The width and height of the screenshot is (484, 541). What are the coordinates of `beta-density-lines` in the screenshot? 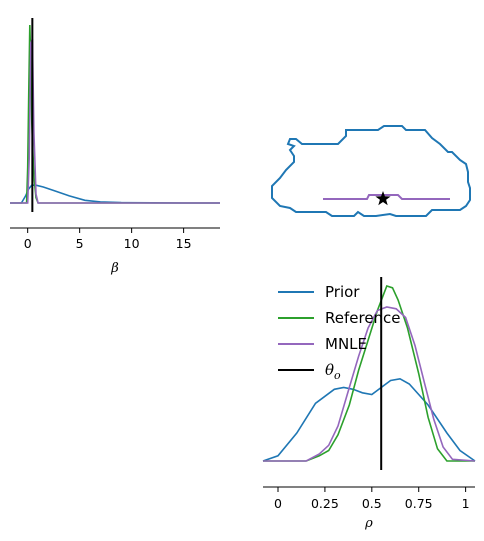 It's located at (115, 114).